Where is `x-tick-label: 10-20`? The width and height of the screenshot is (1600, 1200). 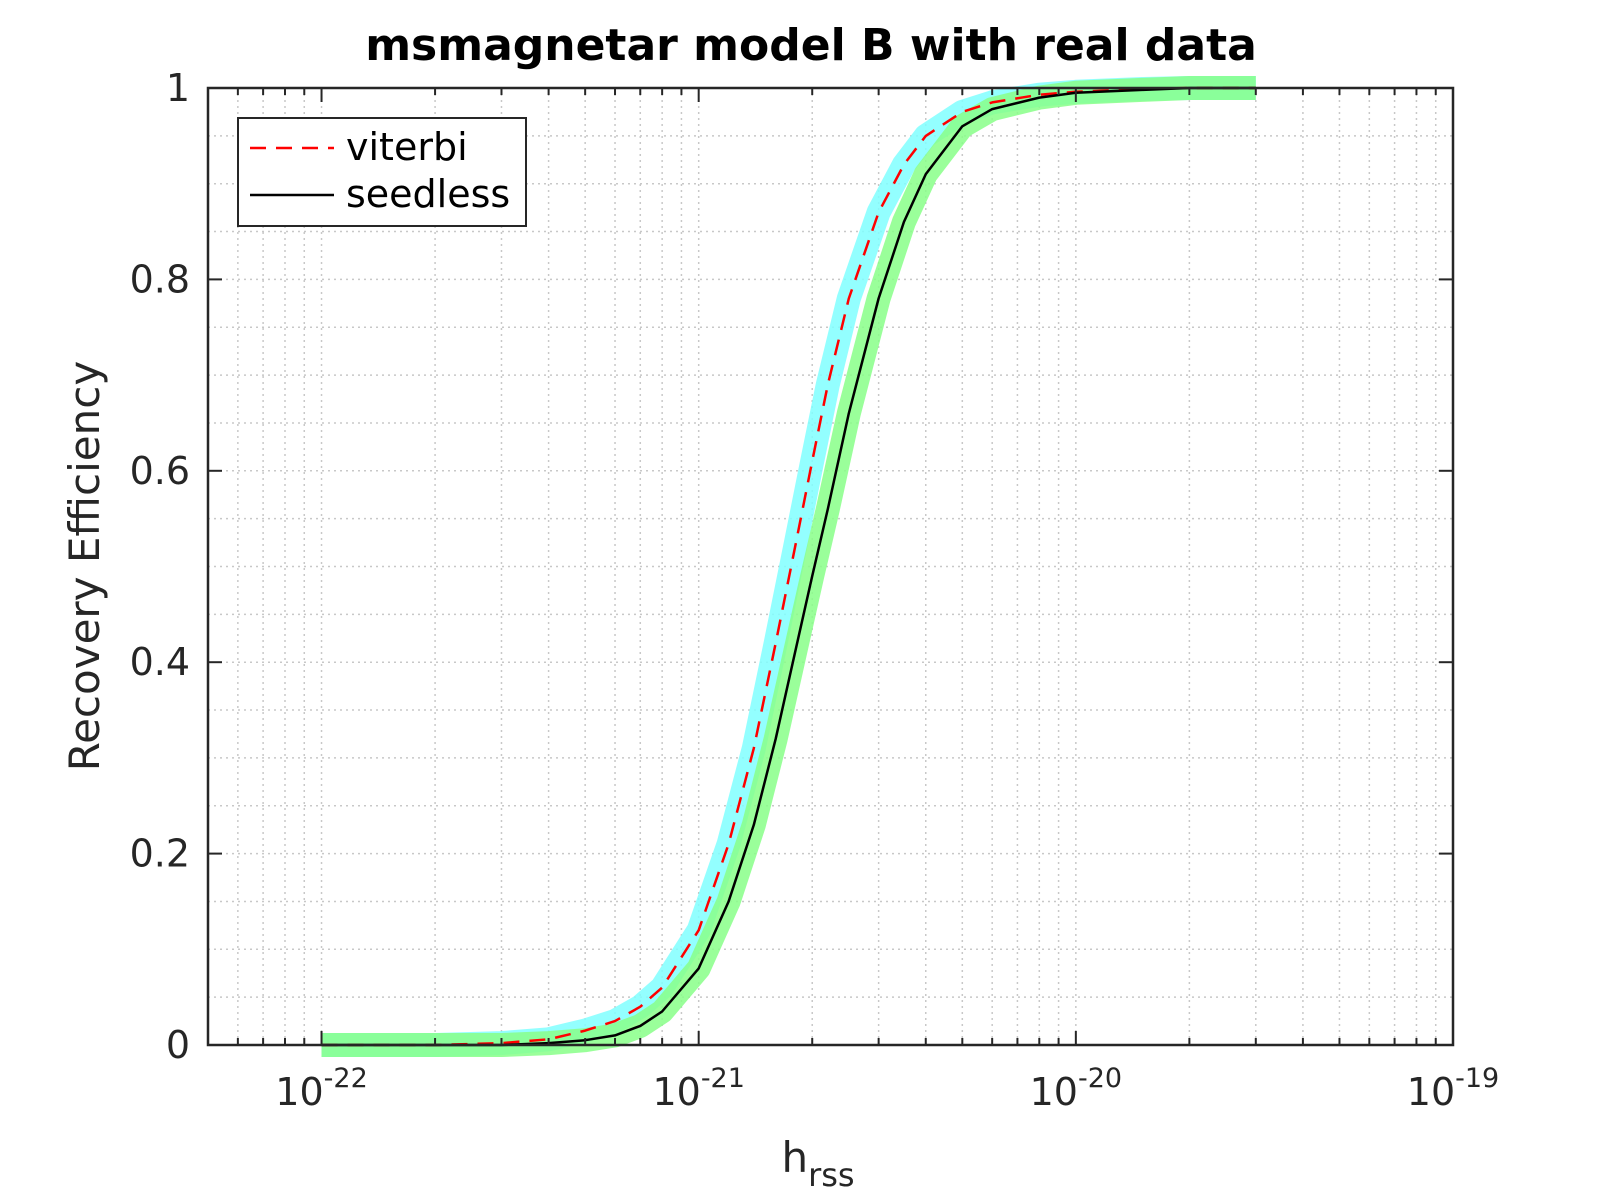
x-tick-label: 10-20 is located at coordinates (1076, 1088).